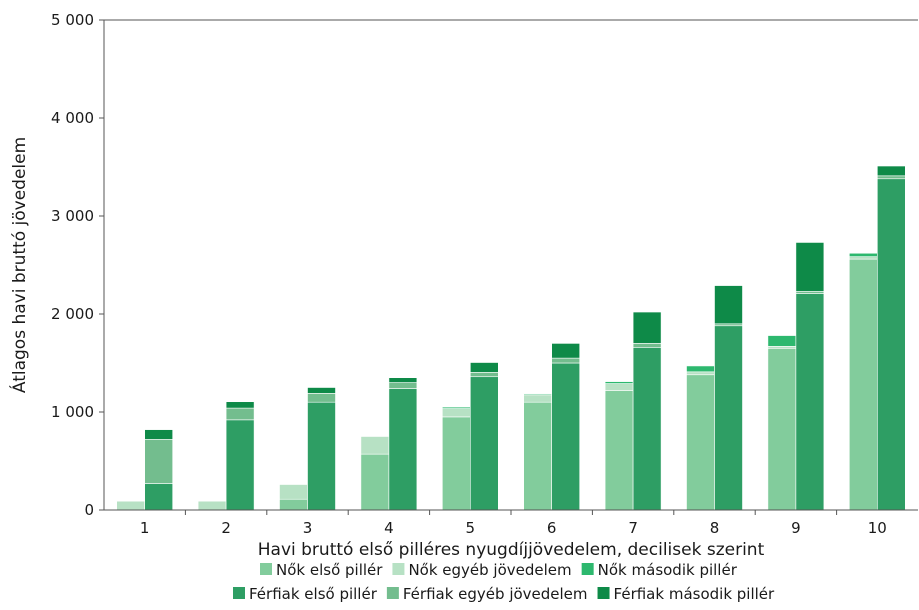 The height and width of the screenshot is (610, 919). I want to click on y-ticks: 0 1 000 2 000 3 000 4 000 5 000, so click(77, 265).